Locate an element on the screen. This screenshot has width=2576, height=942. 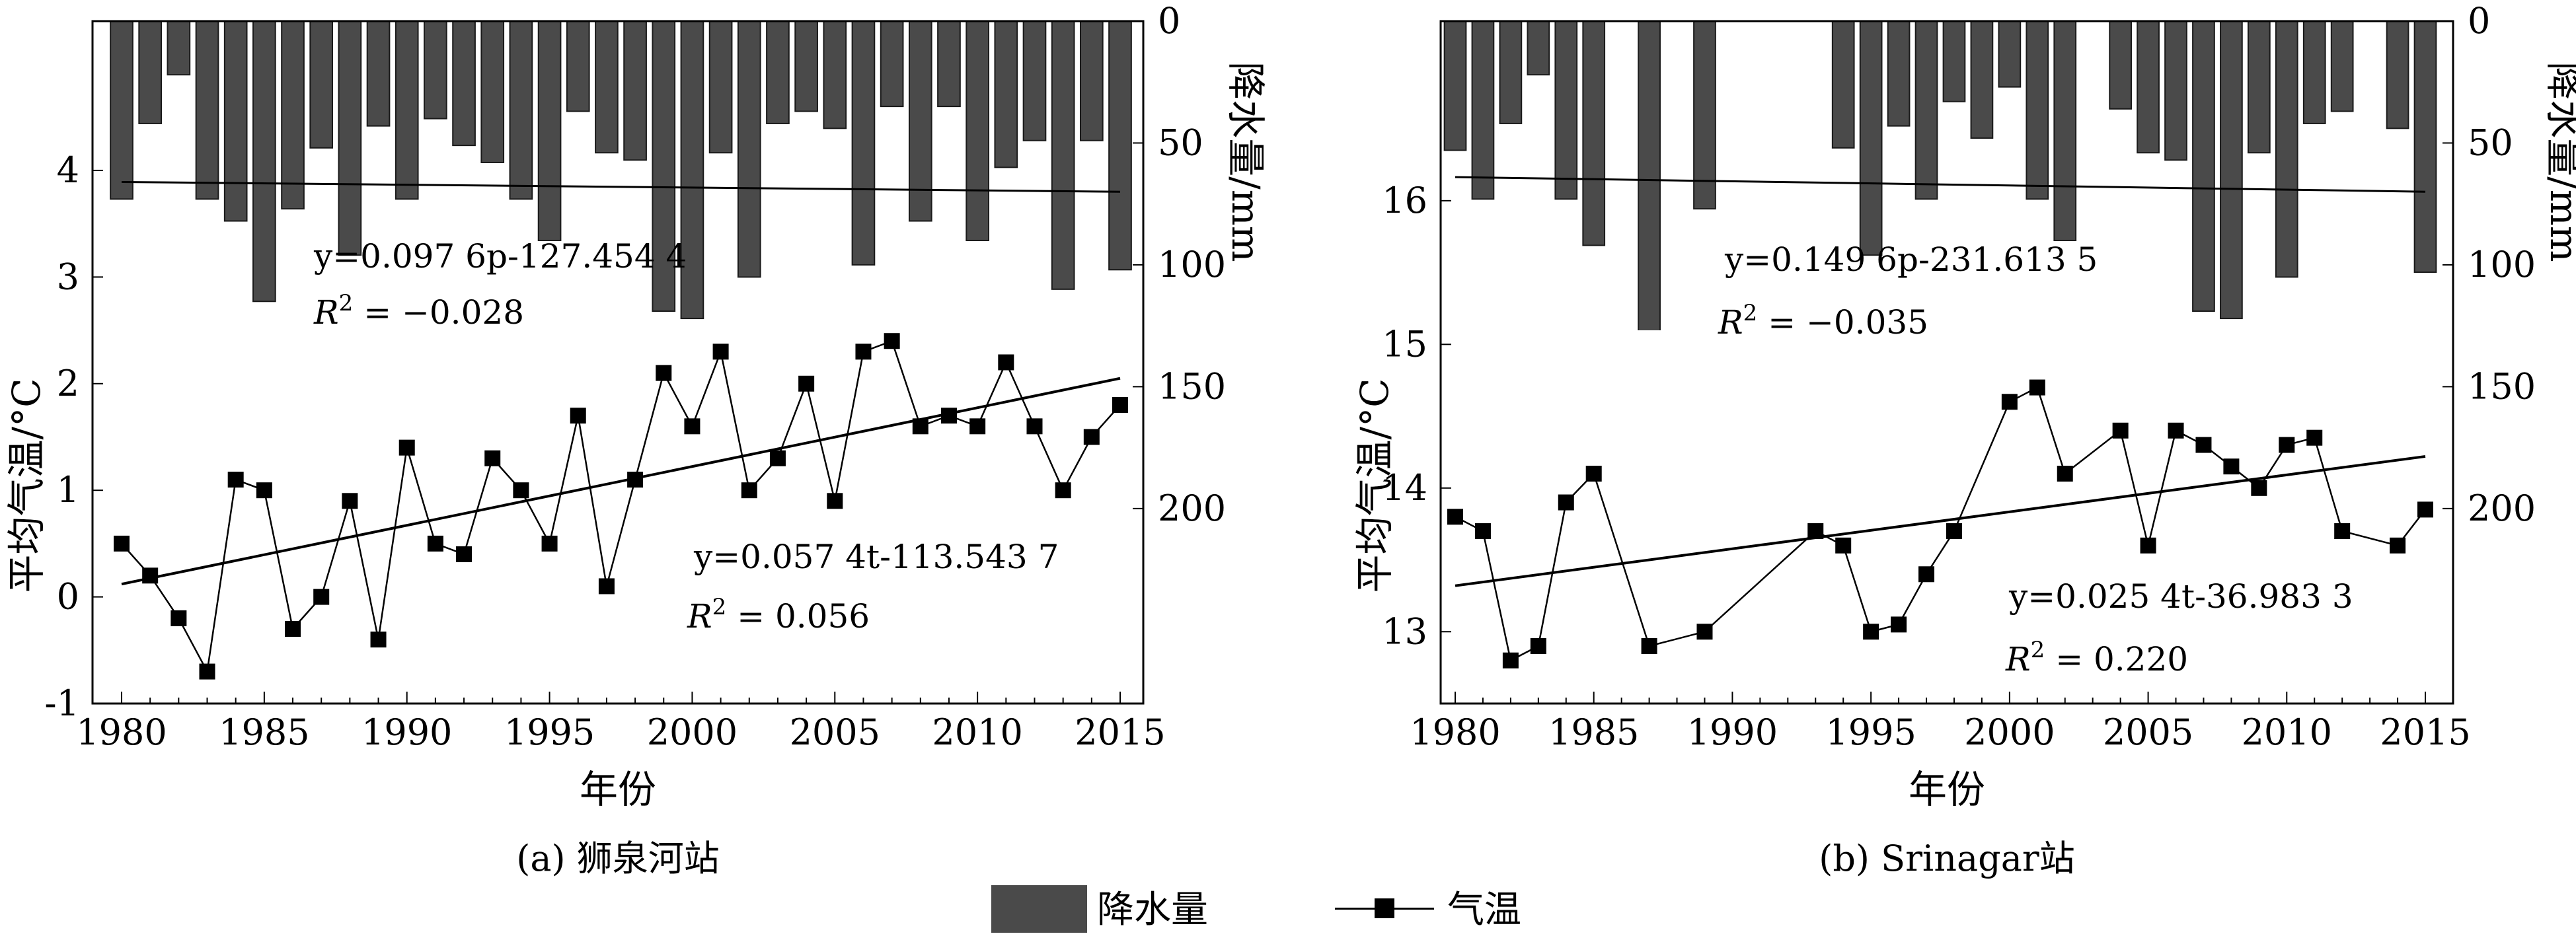
y-right-tick-label: 50 is located at coordinates (2490, 142).